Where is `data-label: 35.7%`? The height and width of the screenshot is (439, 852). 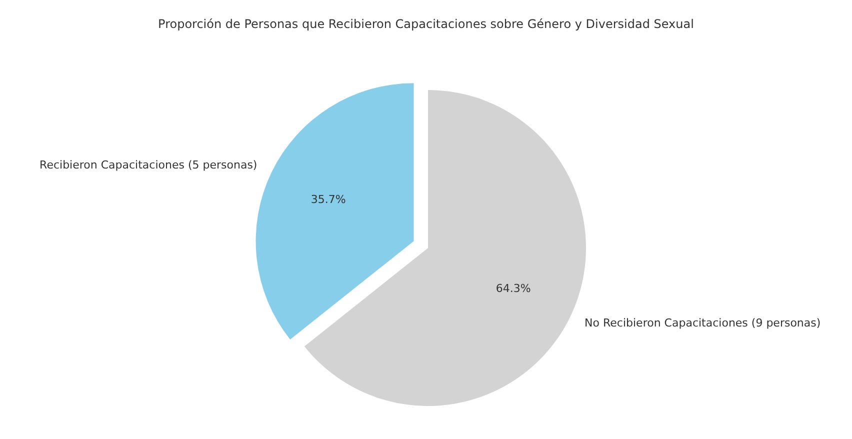
data-label: 35.7% is located at coordinates (328, 199).